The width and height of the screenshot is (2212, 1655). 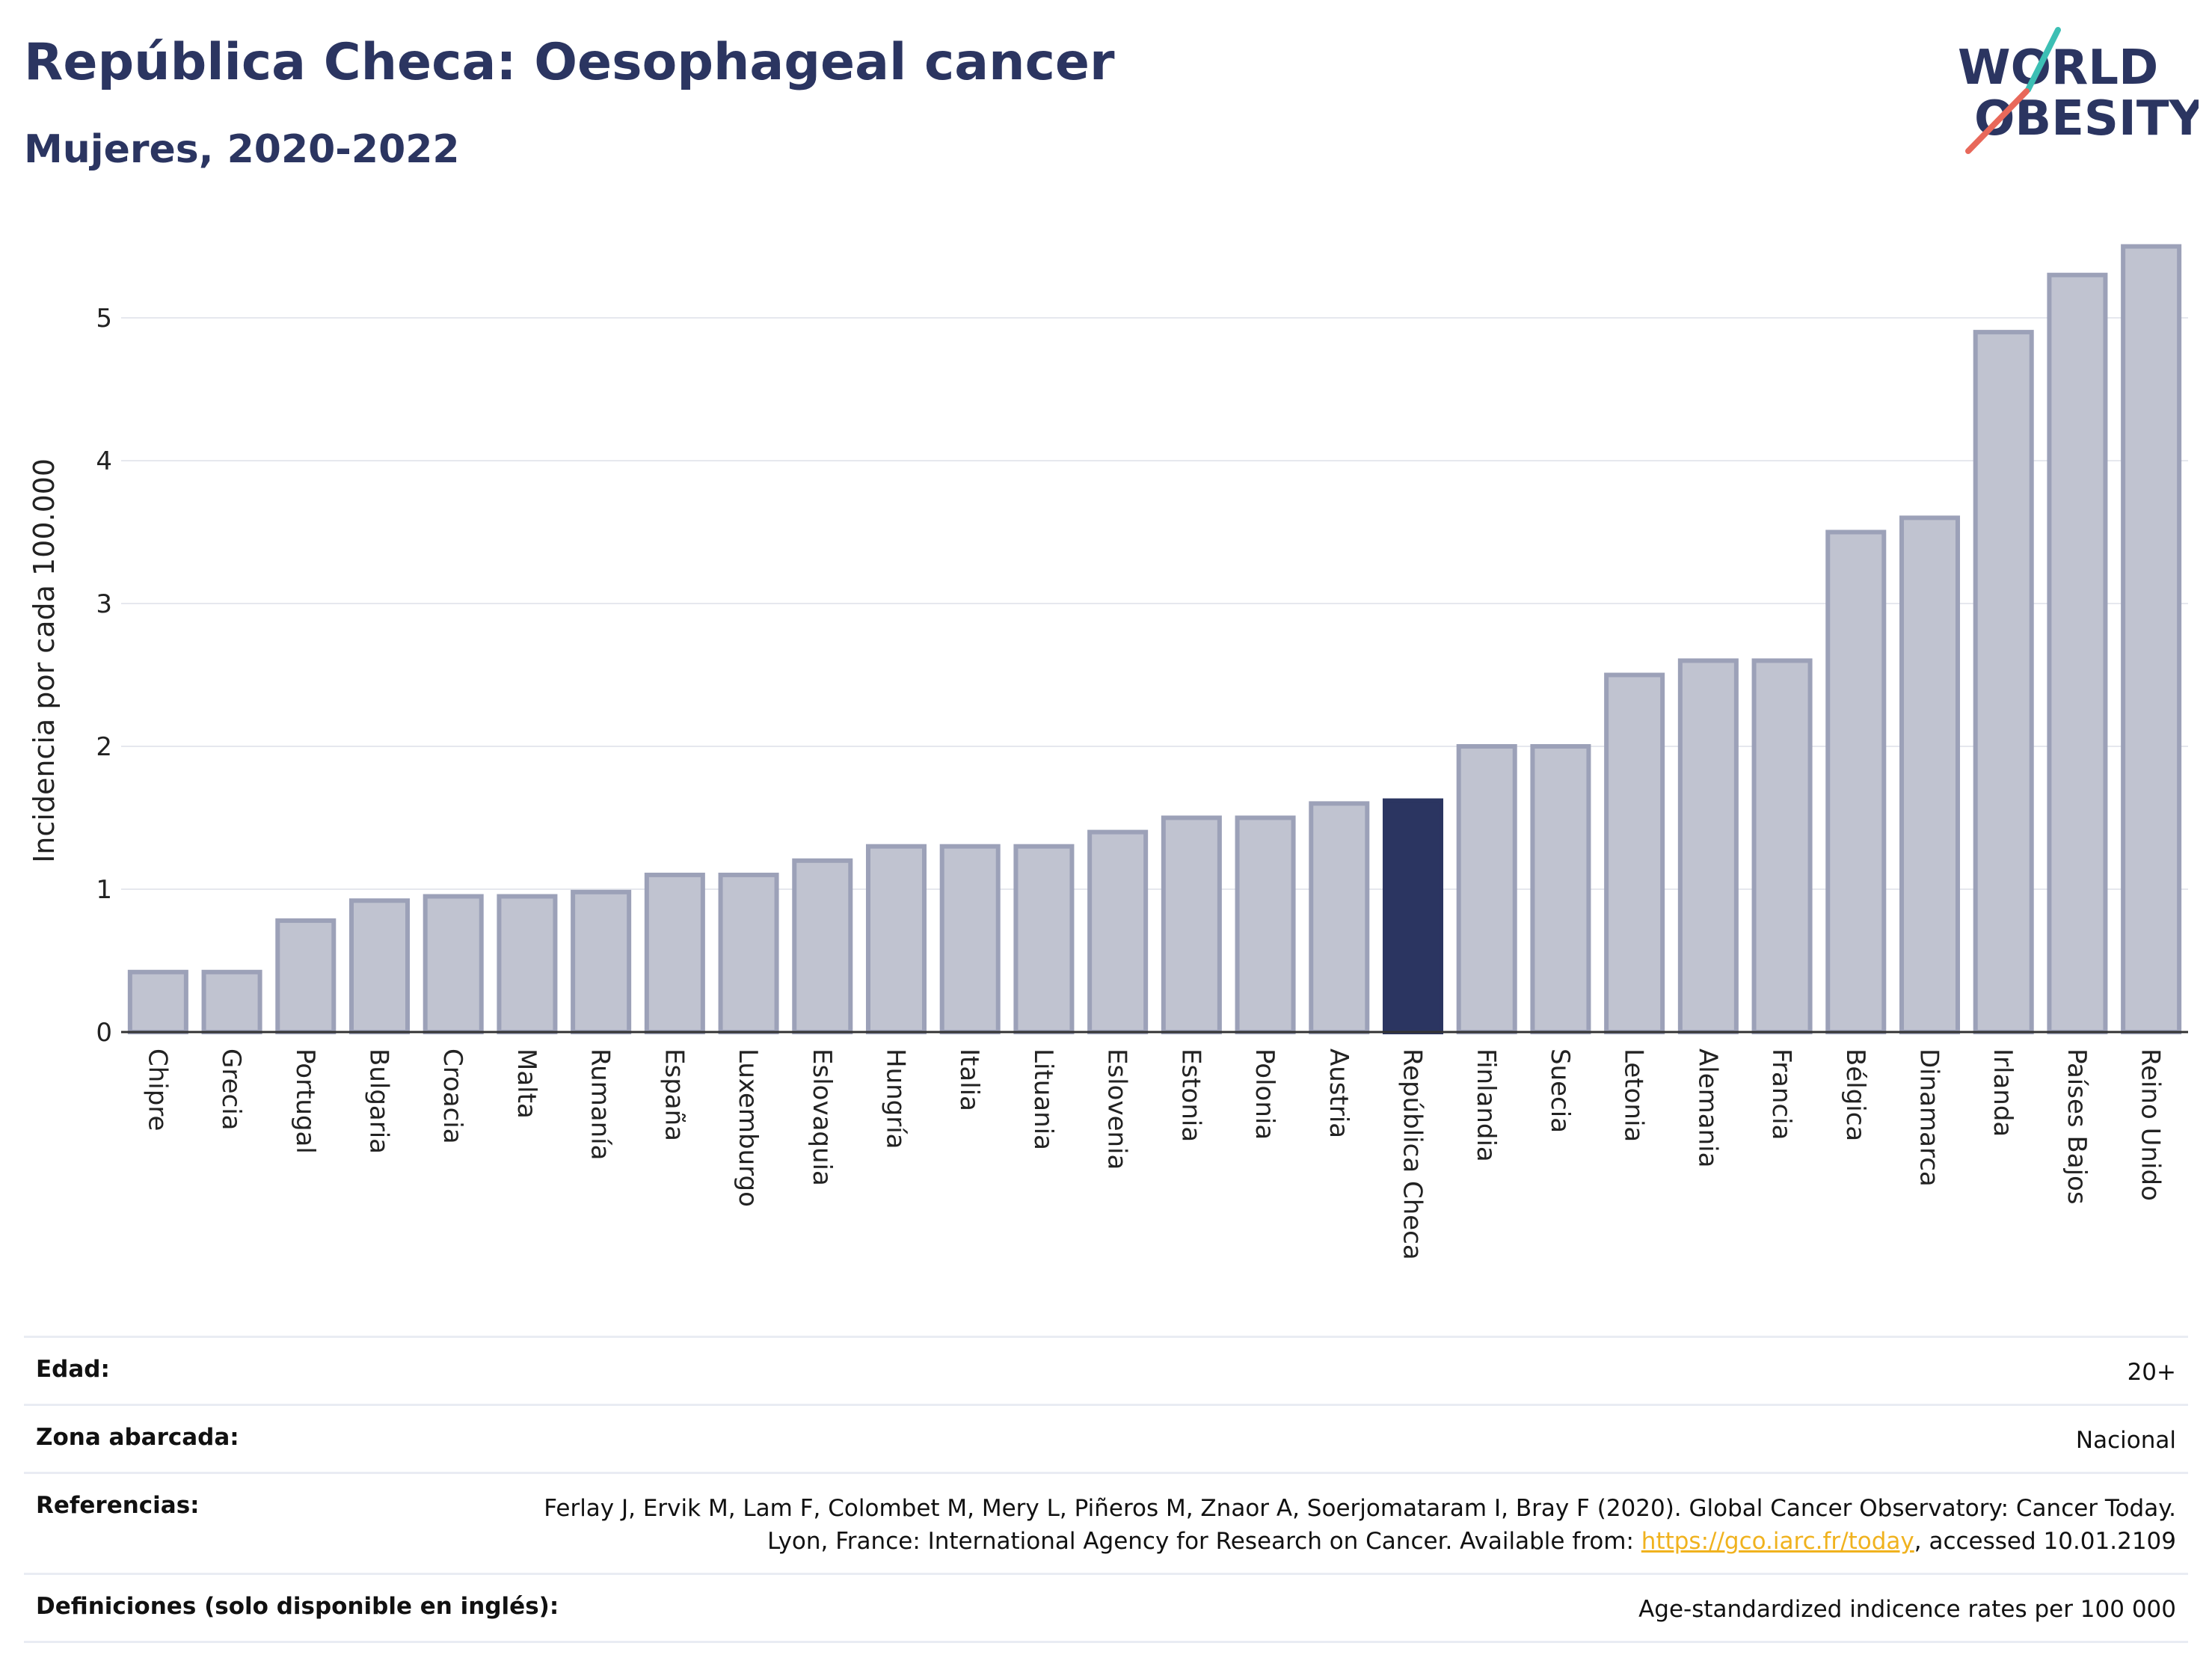 What do you see at coordinates (2151, 1124) in the screenshot?
I see `x-tick-label: Reino Unido` at bounding box center [2151, 1124].